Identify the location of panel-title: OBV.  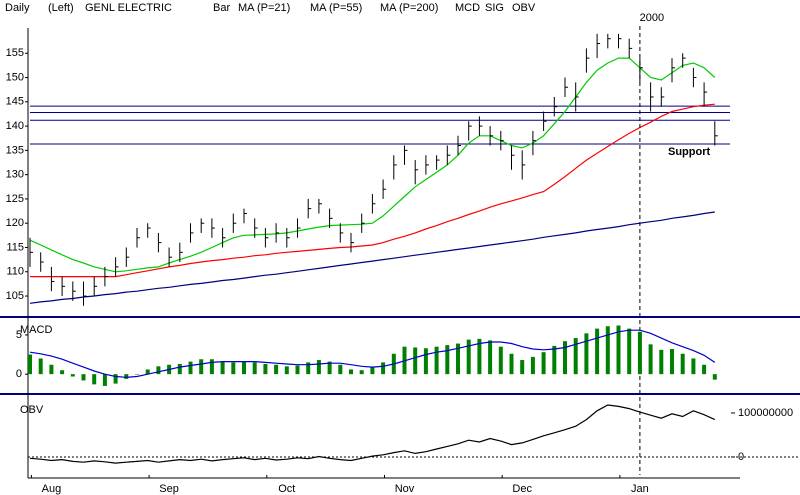
(32, 410).